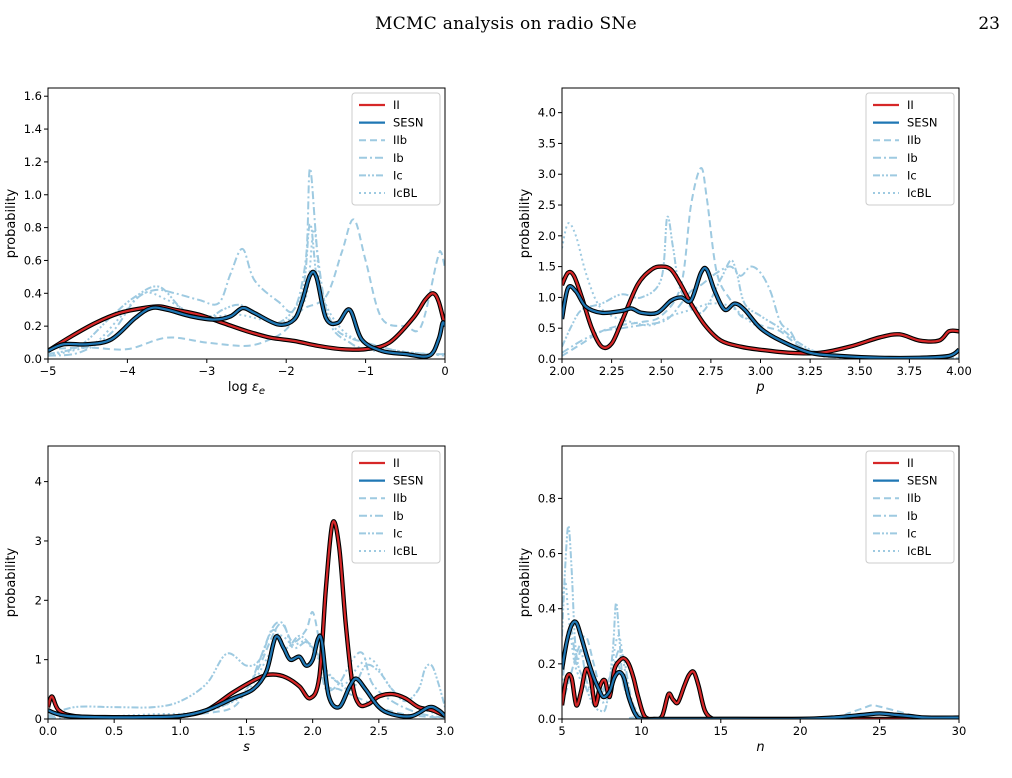 The width and height of the screenshot is (1012, 778). Describe the element at coordinates (38, 600) in the screenshot. I see `y-tick-label: 2` at that location.